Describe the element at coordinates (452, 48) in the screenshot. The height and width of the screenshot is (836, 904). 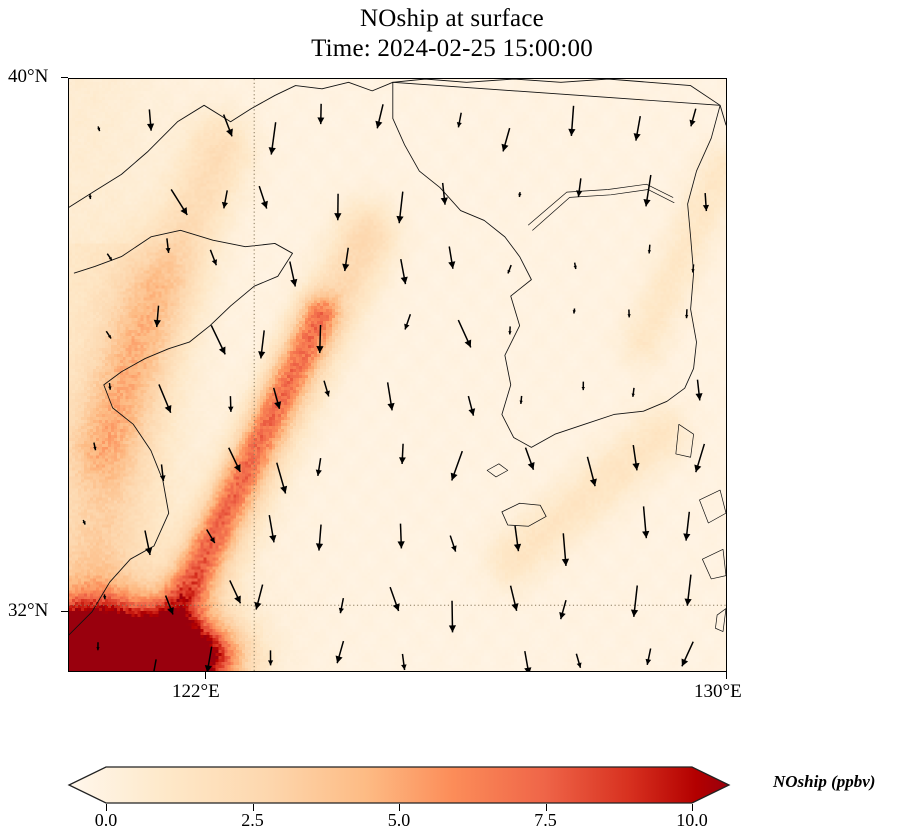
I see `title-line-timestamp: Time: 2024-02-25 15:00:00` at that location.